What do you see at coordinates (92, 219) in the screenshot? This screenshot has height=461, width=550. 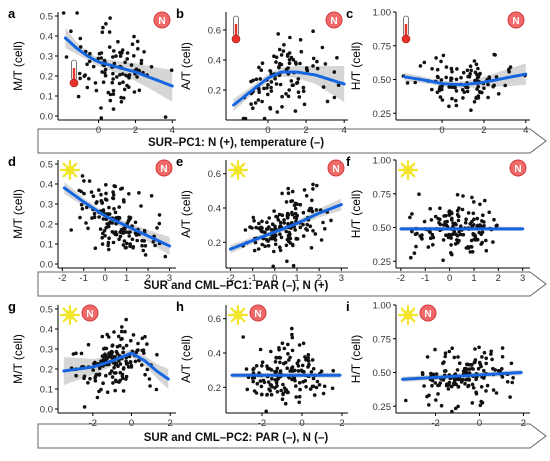 I see `chart-panel-d: d M/T (cell) 0.0 0.1 0.2 0.3 0.4 0.5 -2 -1 0 1 2 3 N` at bounding box center [92, 219].